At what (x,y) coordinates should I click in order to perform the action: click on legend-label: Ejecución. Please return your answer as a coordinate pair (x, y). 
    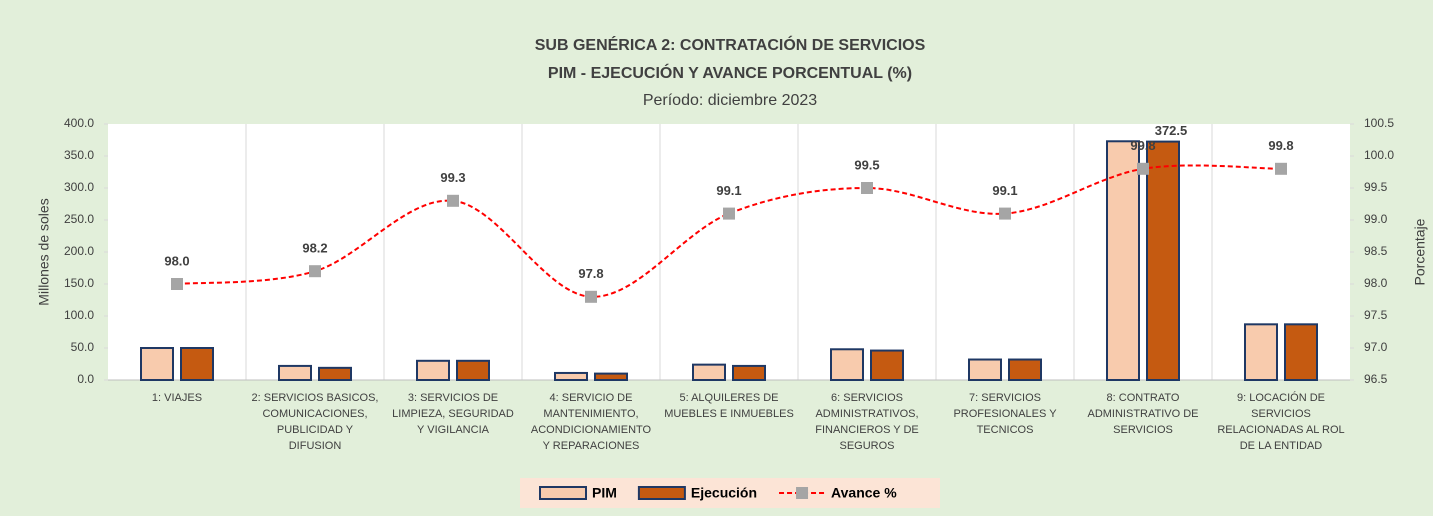
    Looking at the image, I should click on (724, 493).